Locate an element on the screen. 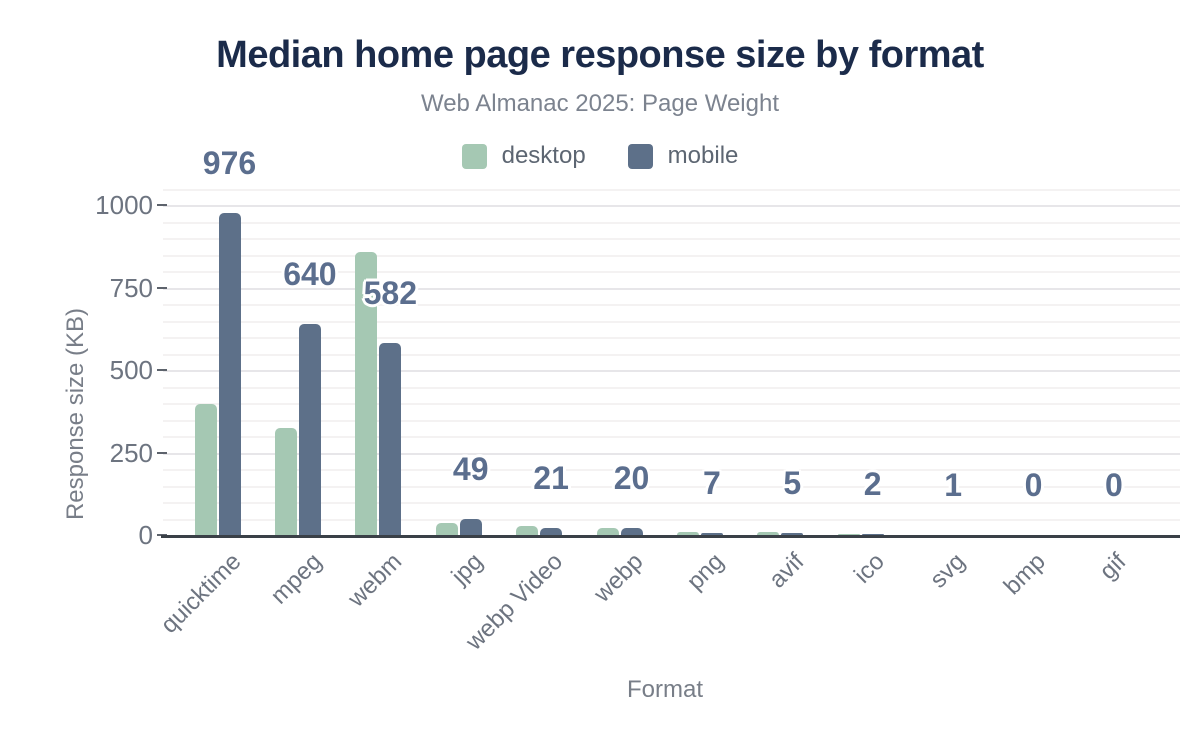 This screenshot has width=1200, height=742. x-tick-text: ico is located at coordinates (869, 568).